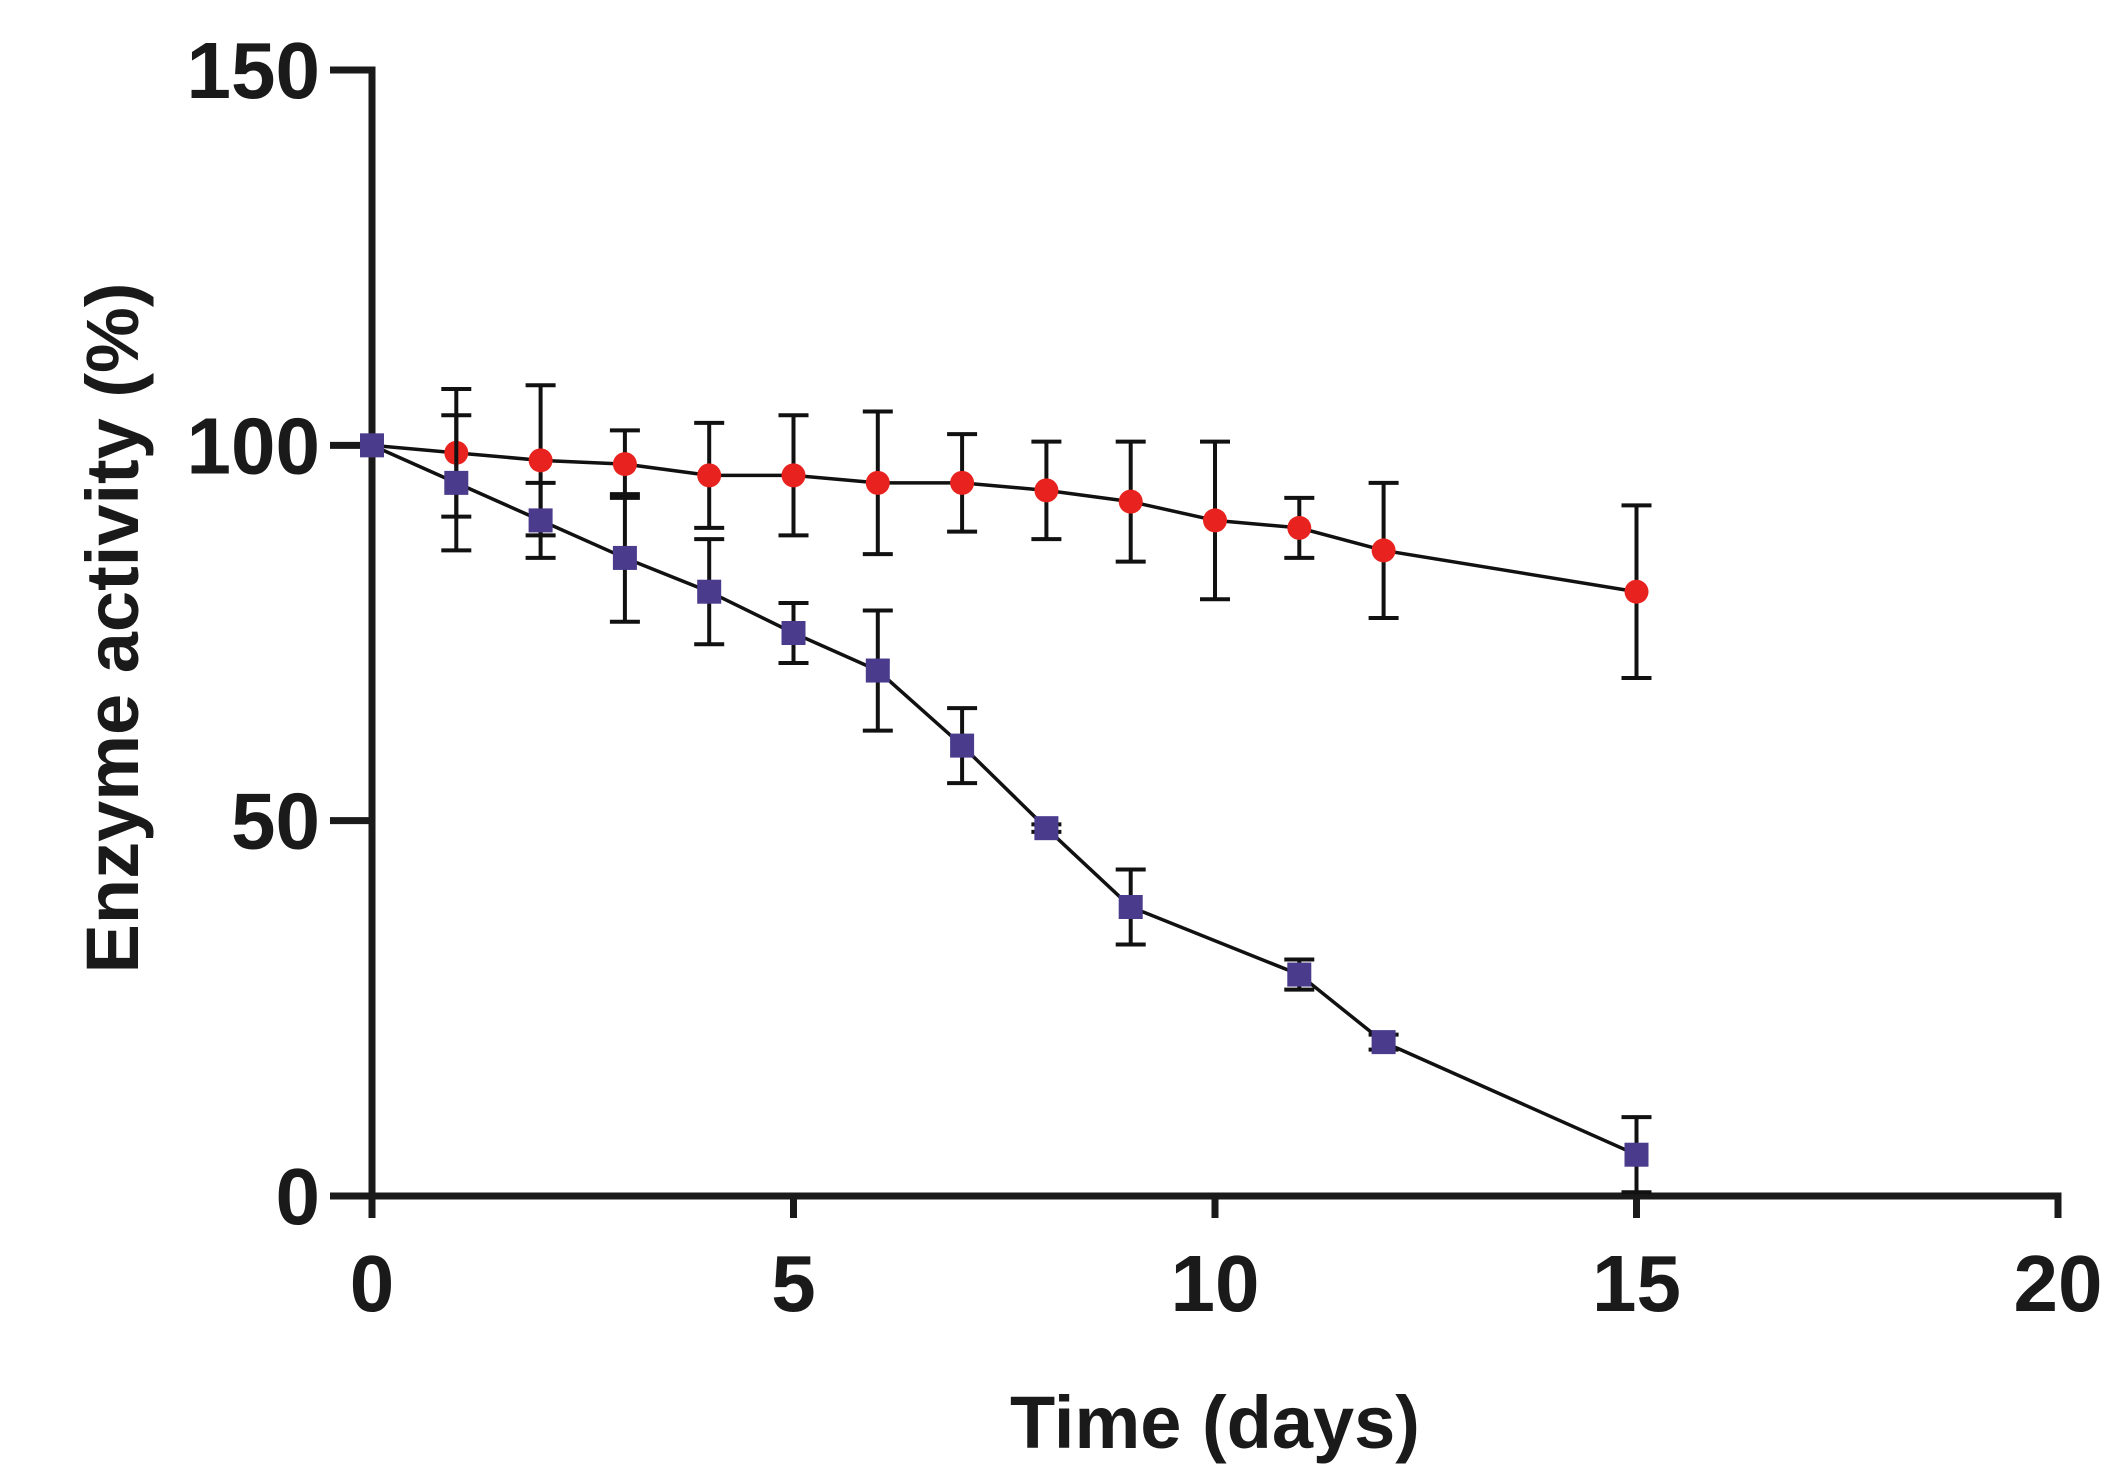 This screenshot has height=1478, width=2126. I want to click on y-tick-label: 50, so click(275, 821).